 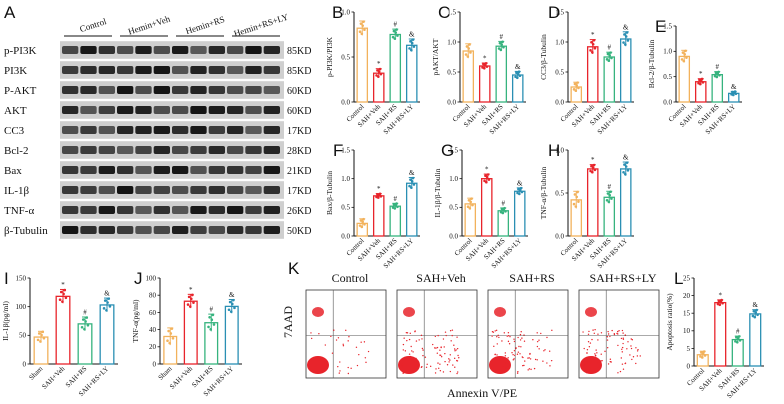 What do you see at coordinates (687, 331) in the screenshot?
I see `y-tick-label: 10` at bounding box center [687, 331].